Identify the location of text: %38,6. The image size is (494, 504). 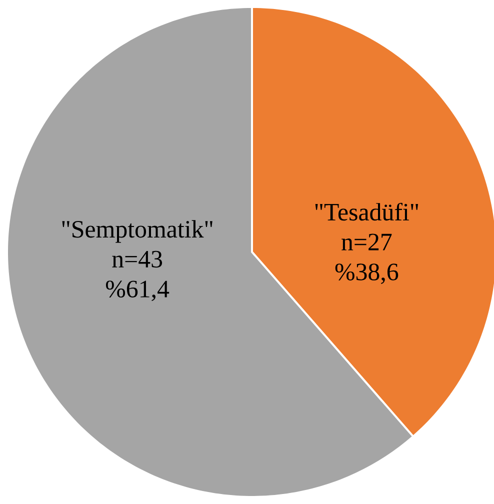
(366, 274).